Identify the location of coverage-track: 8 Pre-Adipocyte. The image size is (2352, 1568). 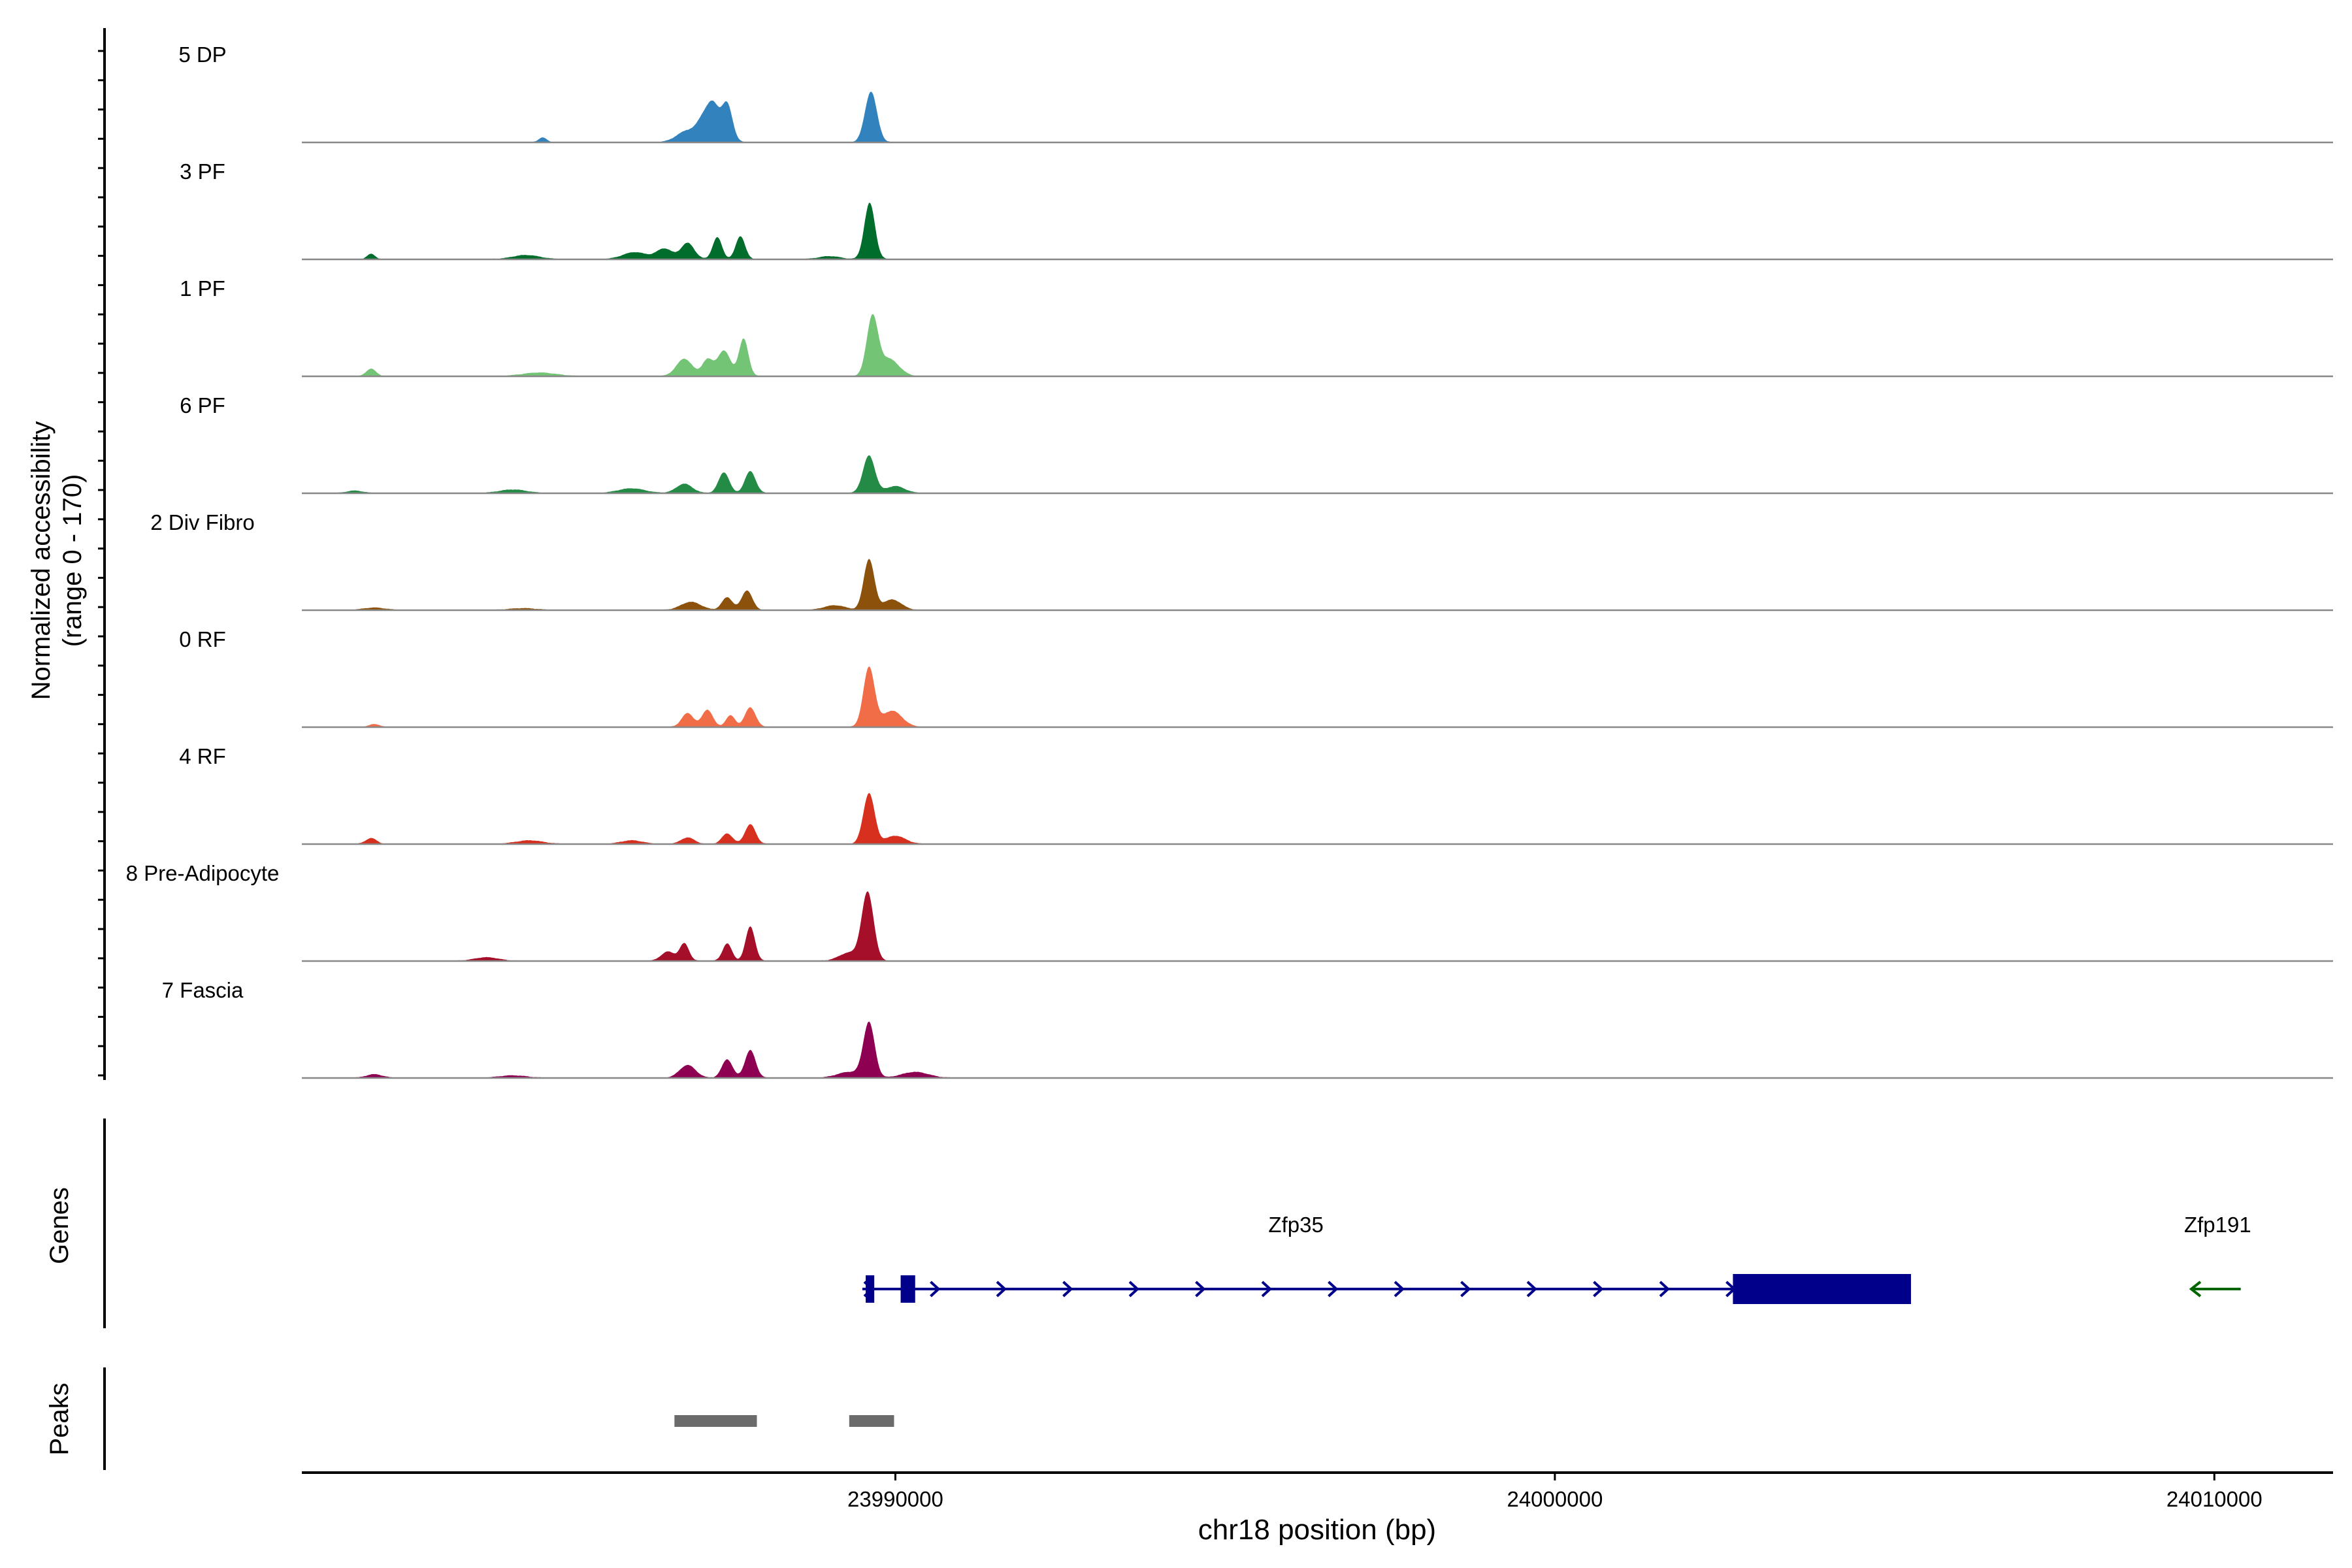
(1229, 911).